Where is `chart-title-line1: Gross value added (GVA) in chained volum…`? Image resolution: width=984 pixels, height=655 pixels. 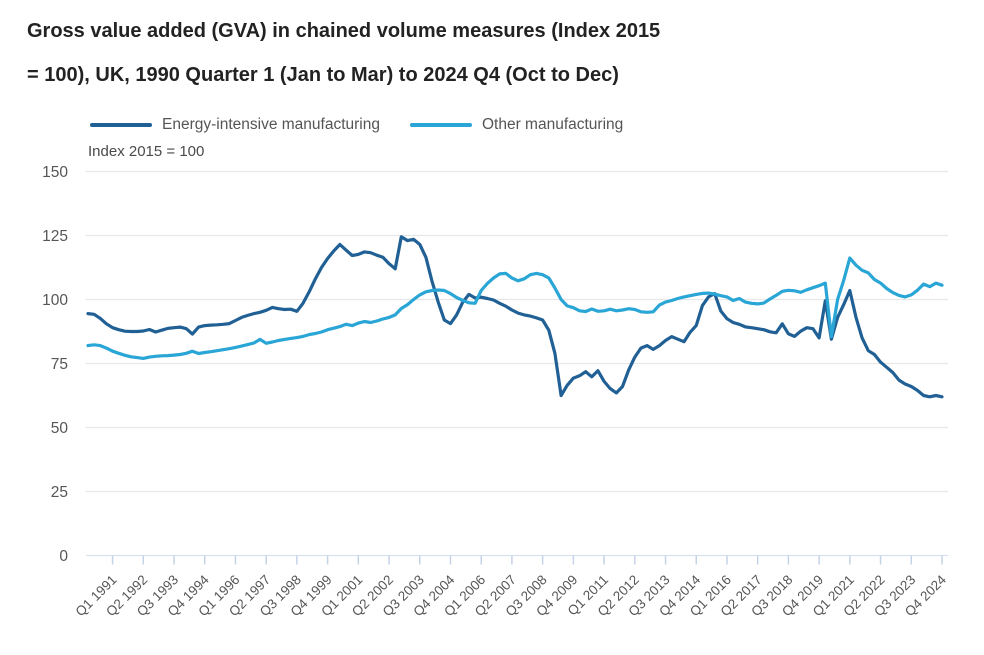 chart-title-line1: Gross value added (GVA) in chained volum… is located at coordinates (344, 31).